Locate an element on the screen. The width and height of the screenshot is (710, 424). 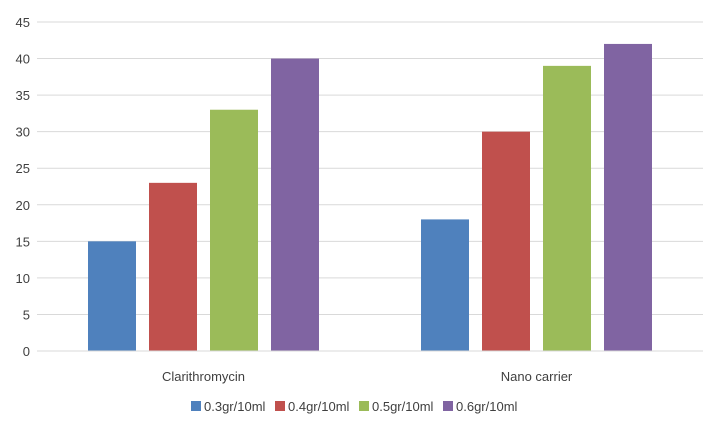
bar-0-5gr-10ml-nano-carrier is located at coordinates (567, 208).